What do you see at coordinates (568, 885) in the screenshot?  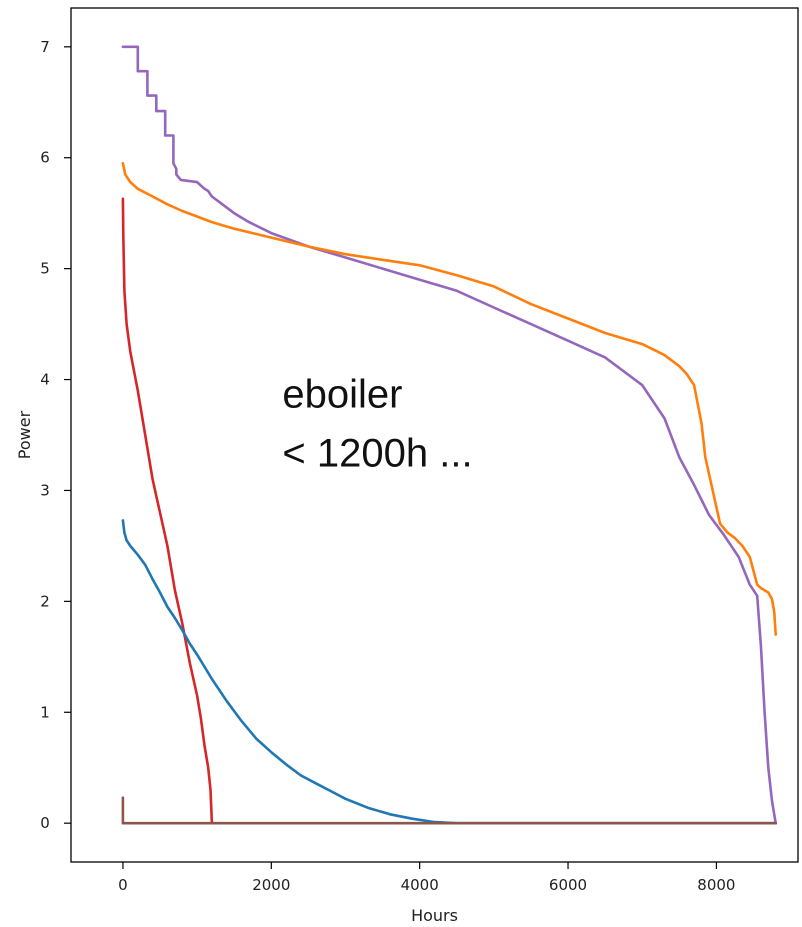 I see `x-tick-label: 6000` at bounding box center [568, 885].